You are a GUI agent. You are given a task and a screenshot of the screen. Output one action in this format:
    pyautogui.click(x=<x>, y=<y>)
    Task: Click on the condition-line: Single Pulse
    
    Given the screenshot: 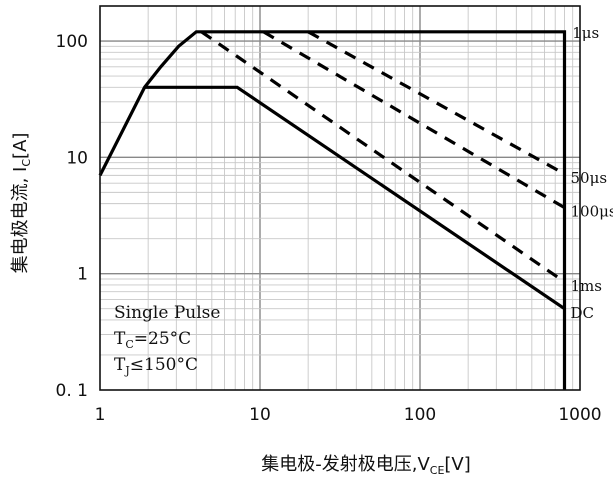 What is the action you would take?
    pyautogui.click(x=167, y=313)
    